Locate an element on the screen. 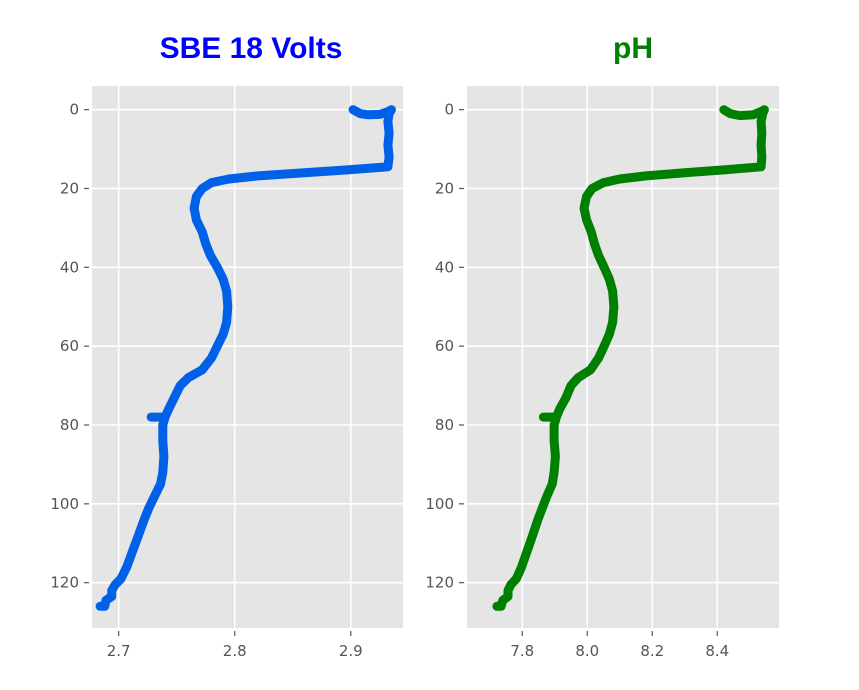 This screenshot has height=690, width=859. x-tick-label: 2.9 is located at coordinates (351, 651).